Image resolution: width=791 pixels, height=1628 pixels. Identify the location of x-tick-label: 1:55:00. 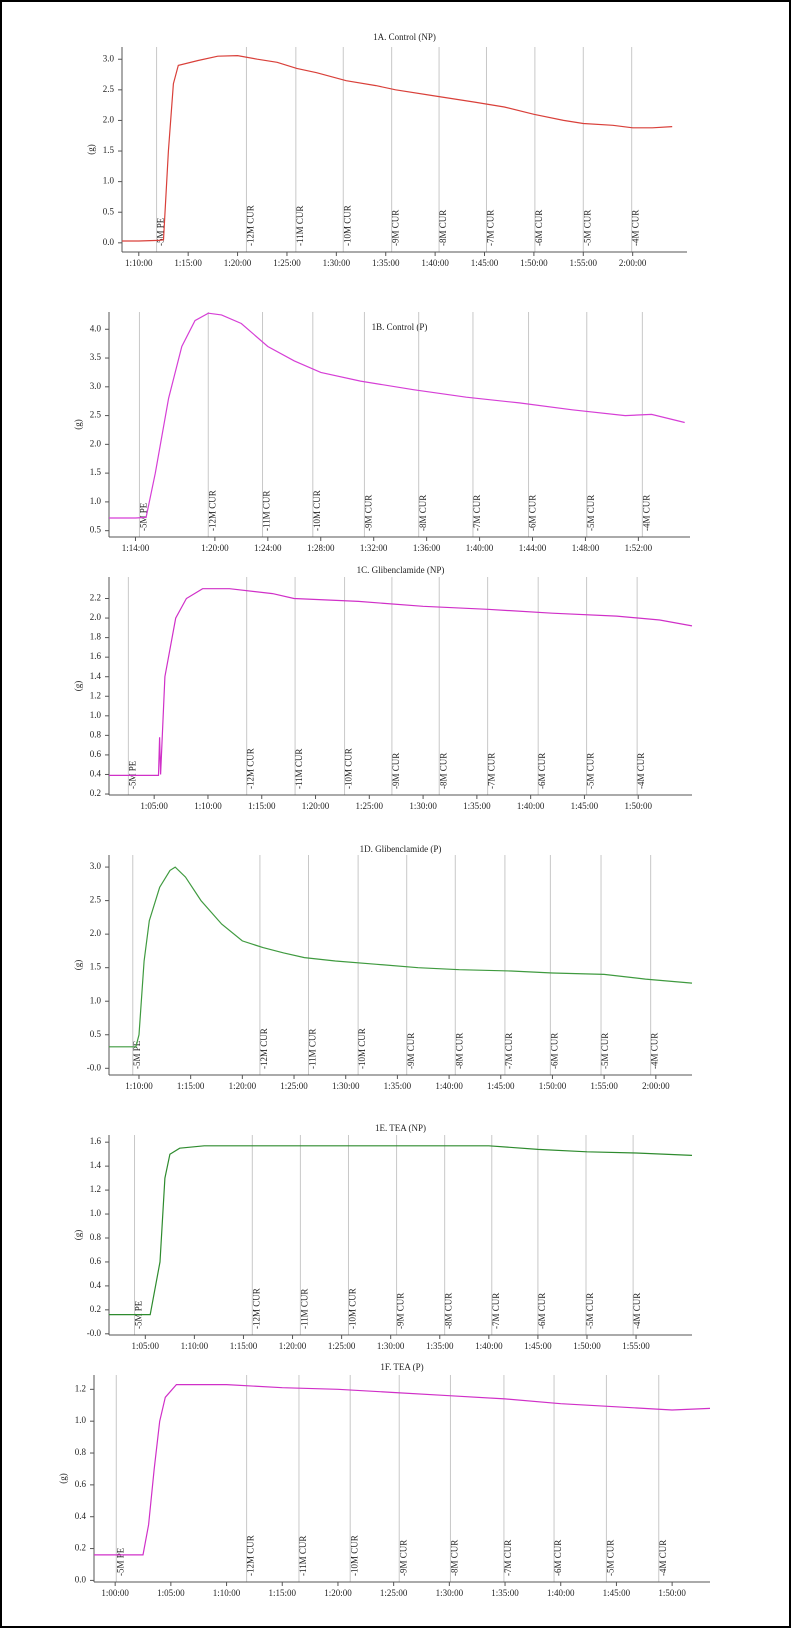
(604, 1086).